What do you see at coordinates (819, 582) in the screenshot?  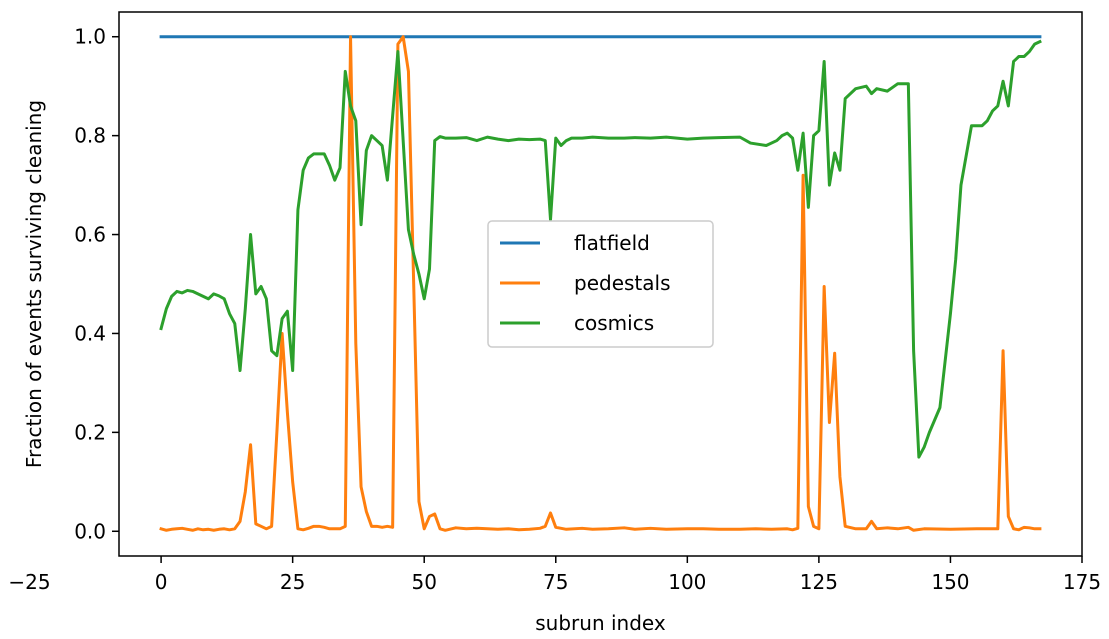 I see `x-tick-label: 125` at bounding box center [819, 582].